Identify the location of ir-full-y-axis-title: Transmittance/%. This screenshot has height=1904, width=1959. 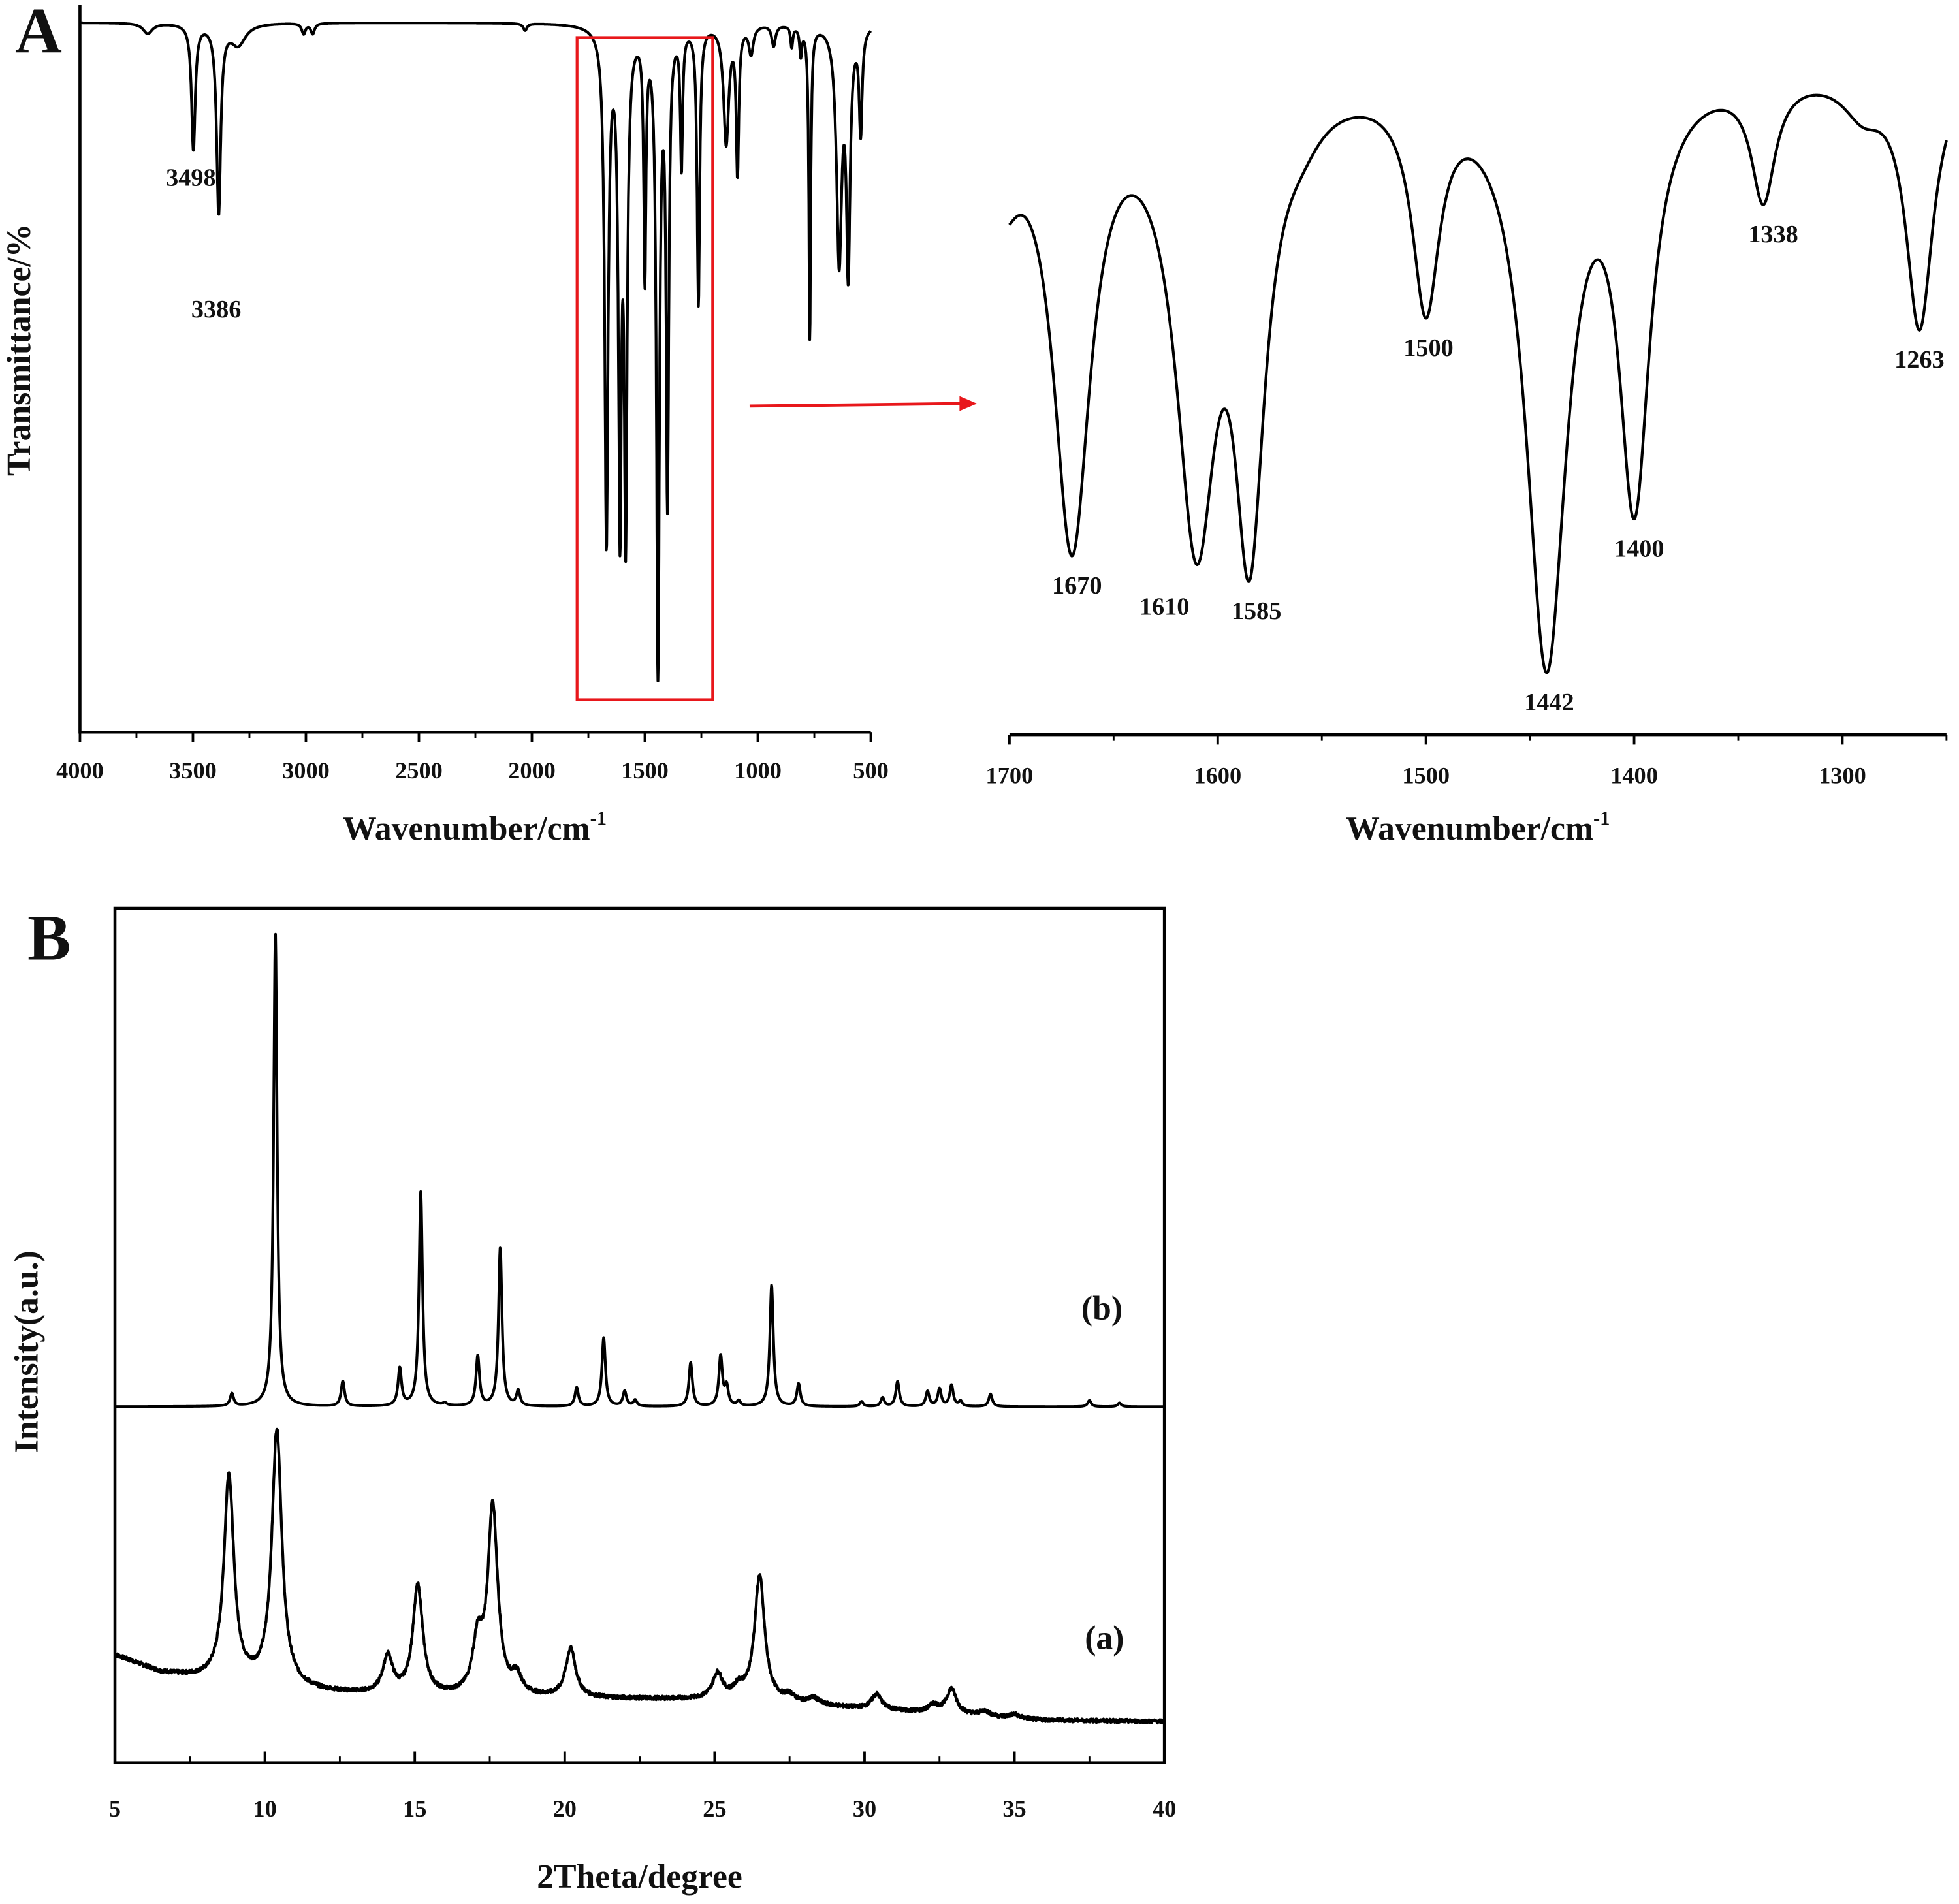
(20, 350).